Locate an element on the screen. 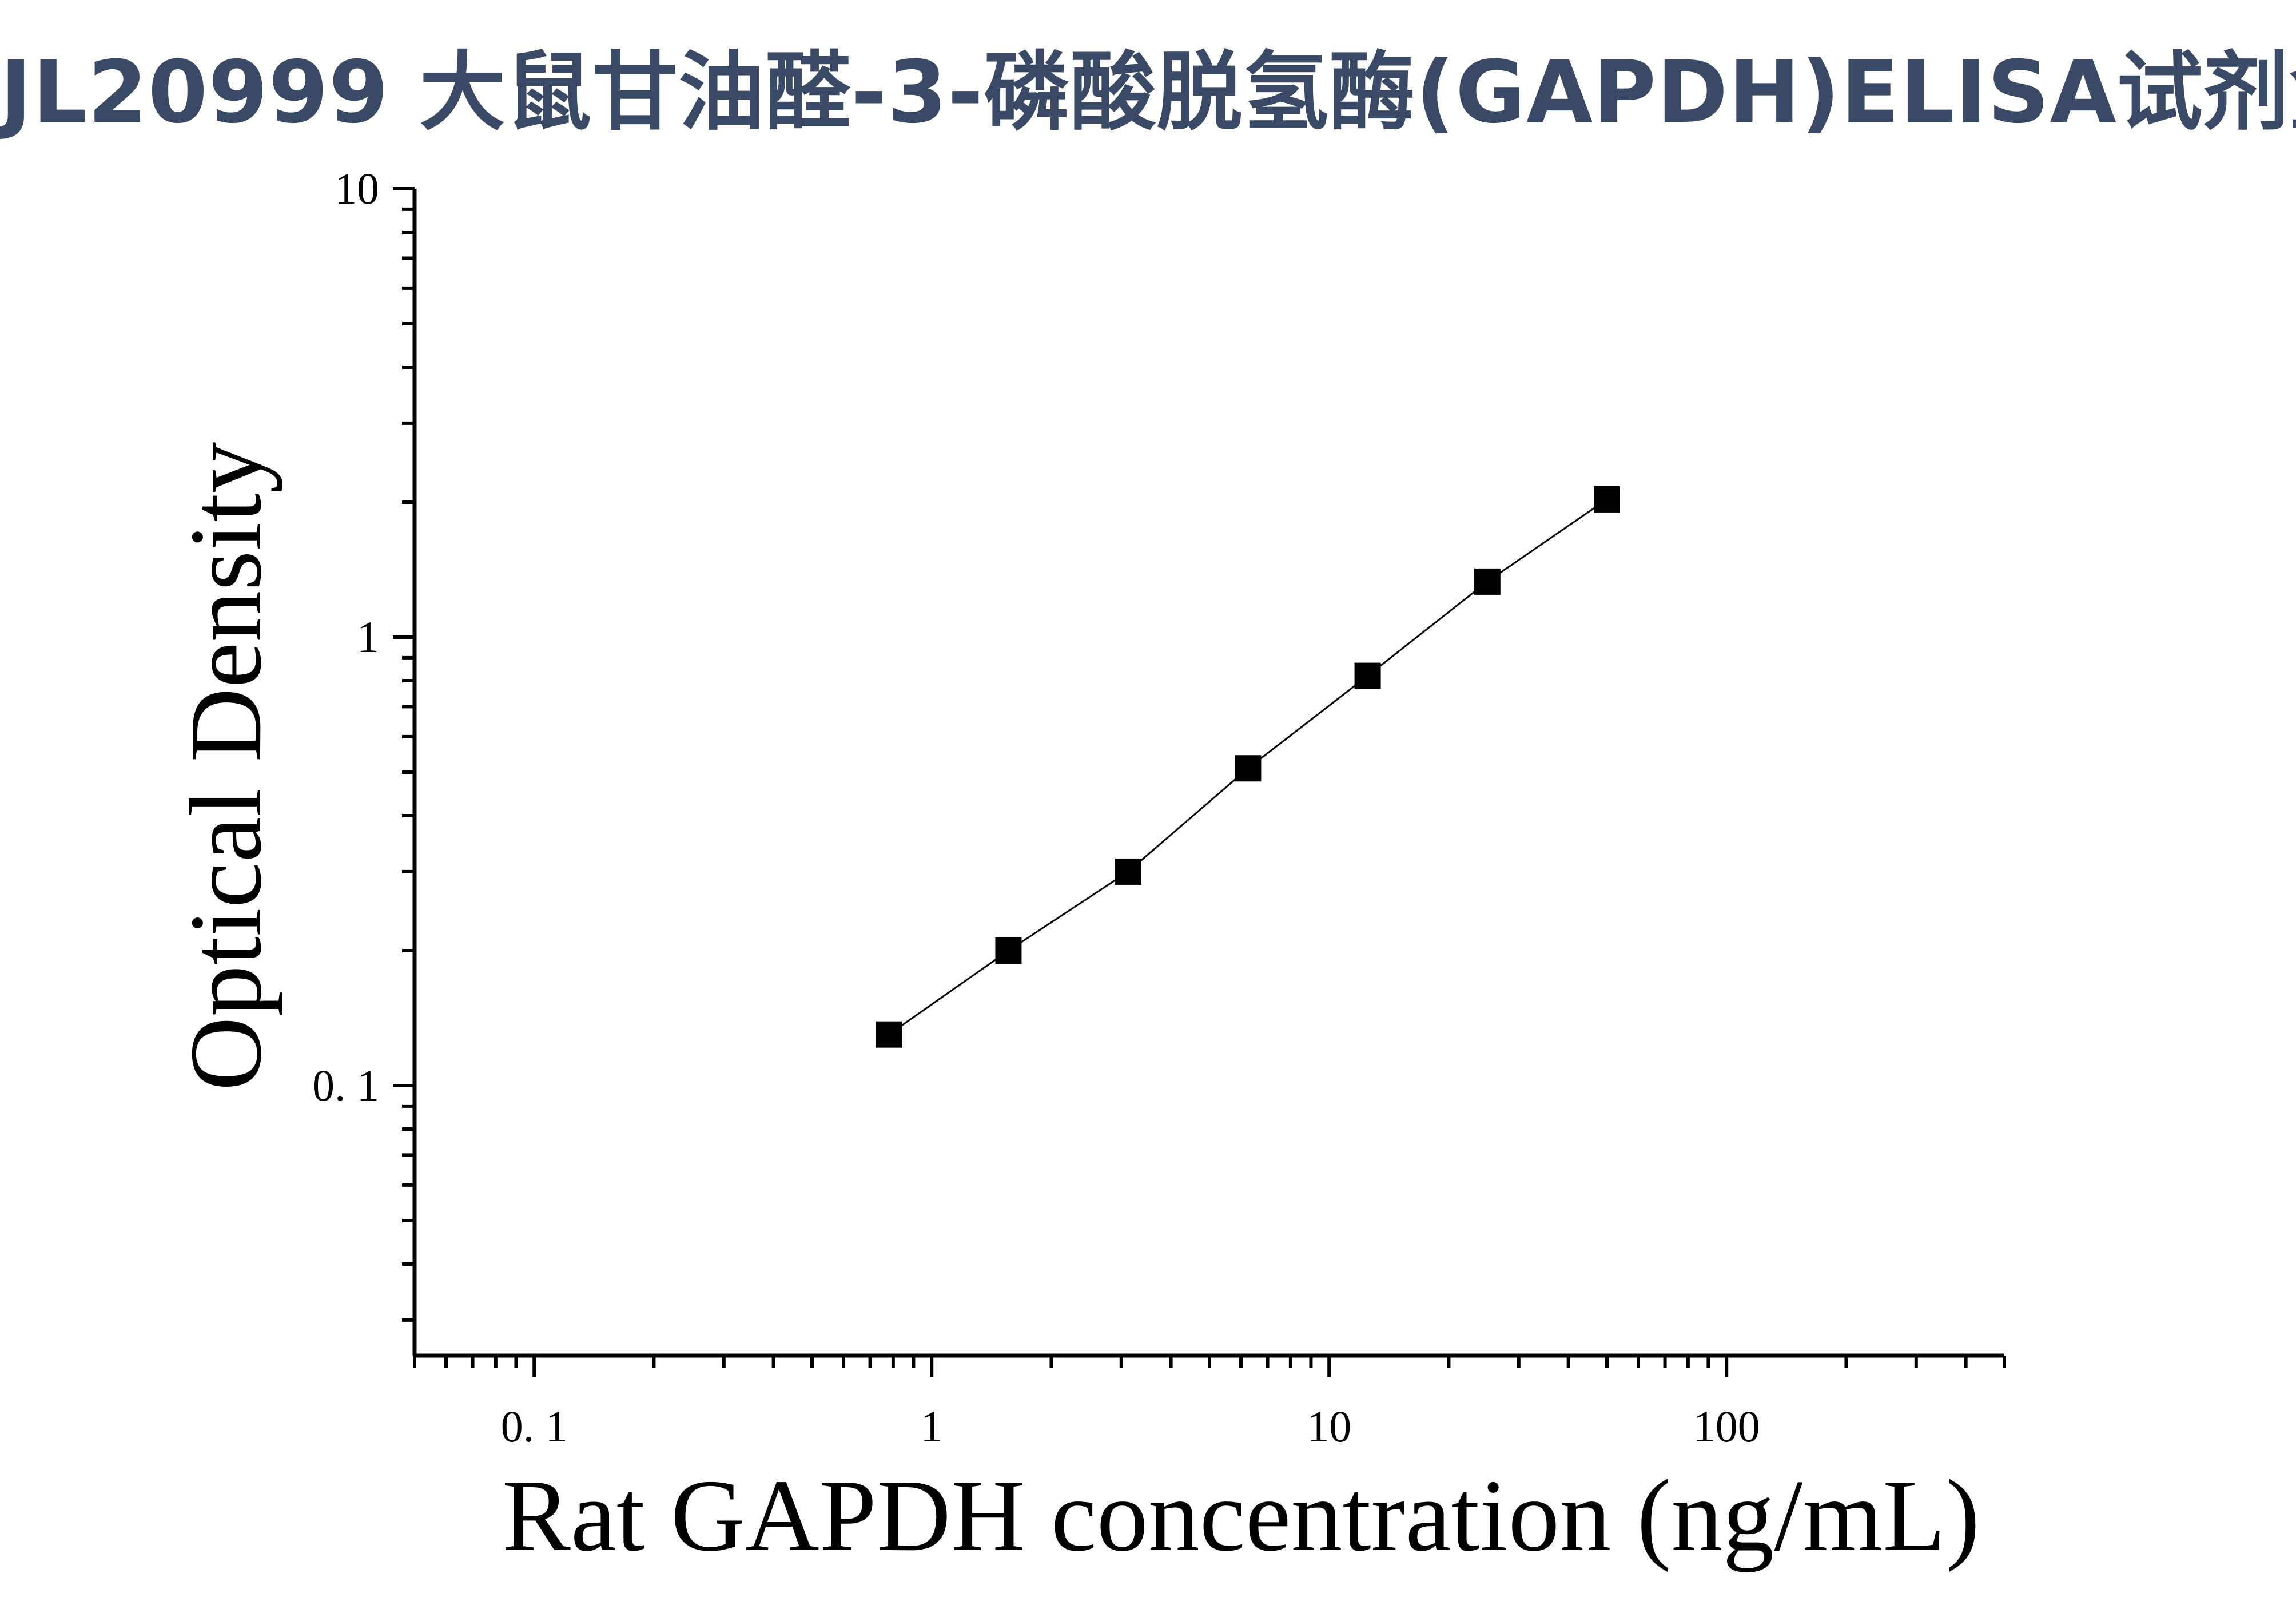 This screenshot has width=2296, height=1605. y-axis-label: Optical Density is located at coordinates (226, 766).